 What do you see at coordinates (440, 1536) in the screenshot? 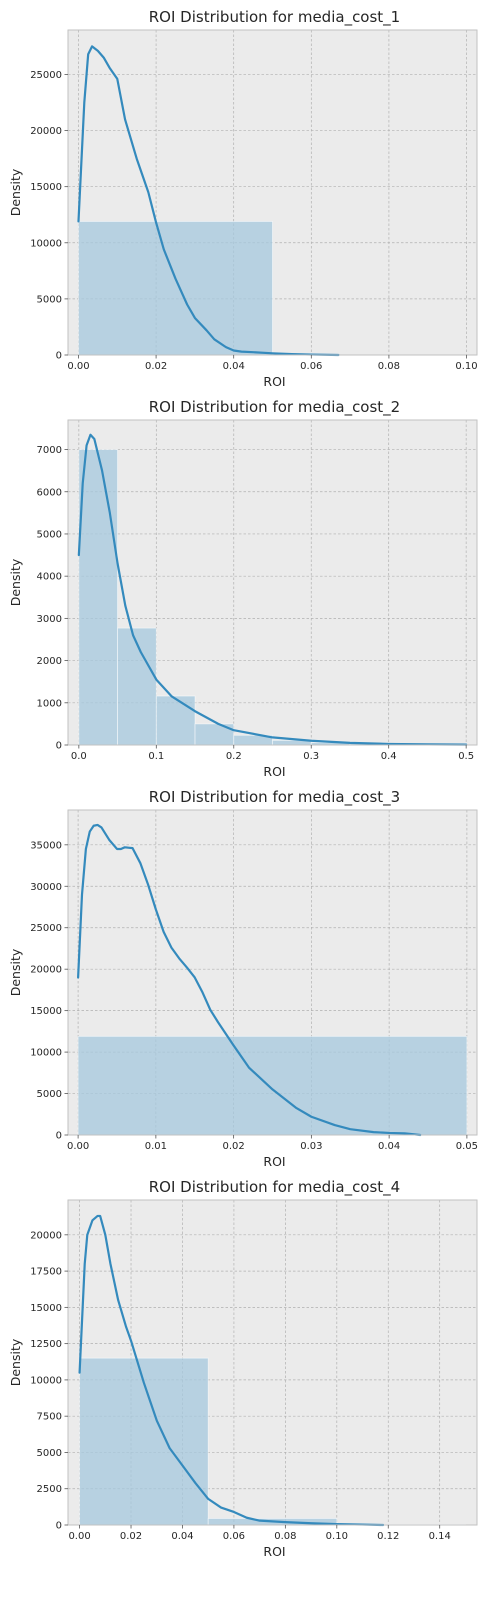
I see `x-tick-label: 0.14` at bounding box center [440, 1536].